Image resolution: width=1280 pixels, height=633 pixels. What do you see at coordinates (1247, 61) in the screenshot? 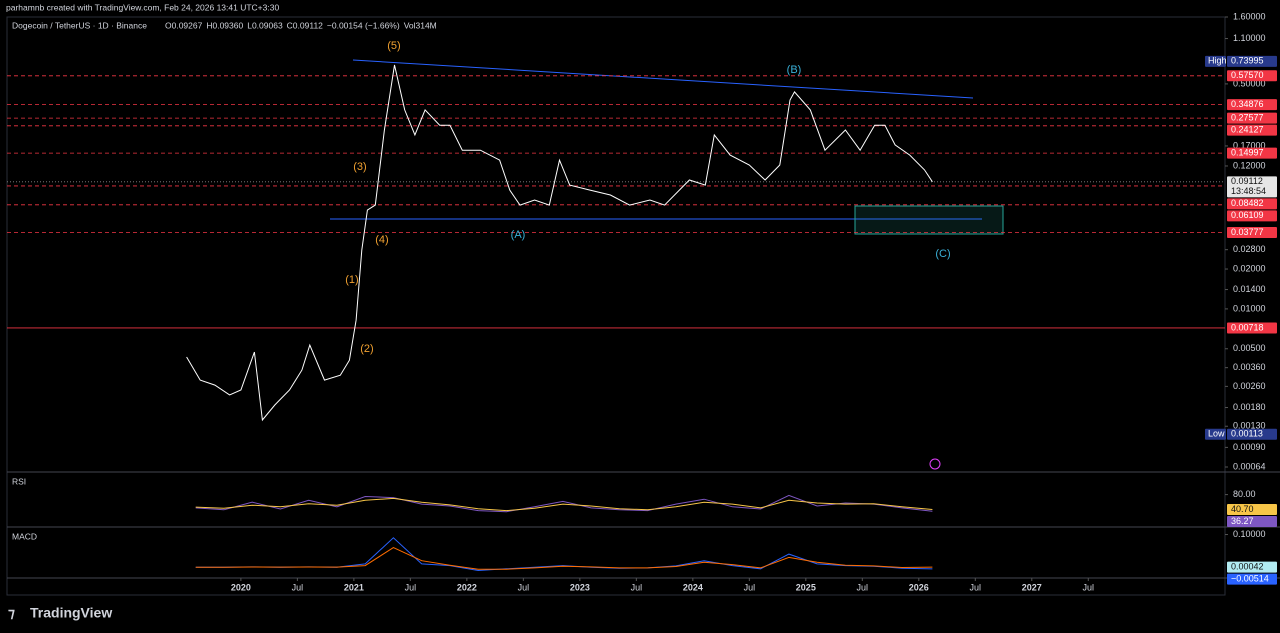
I see `price-badge-label: 0.73995` at bounding box center [1247, 61].